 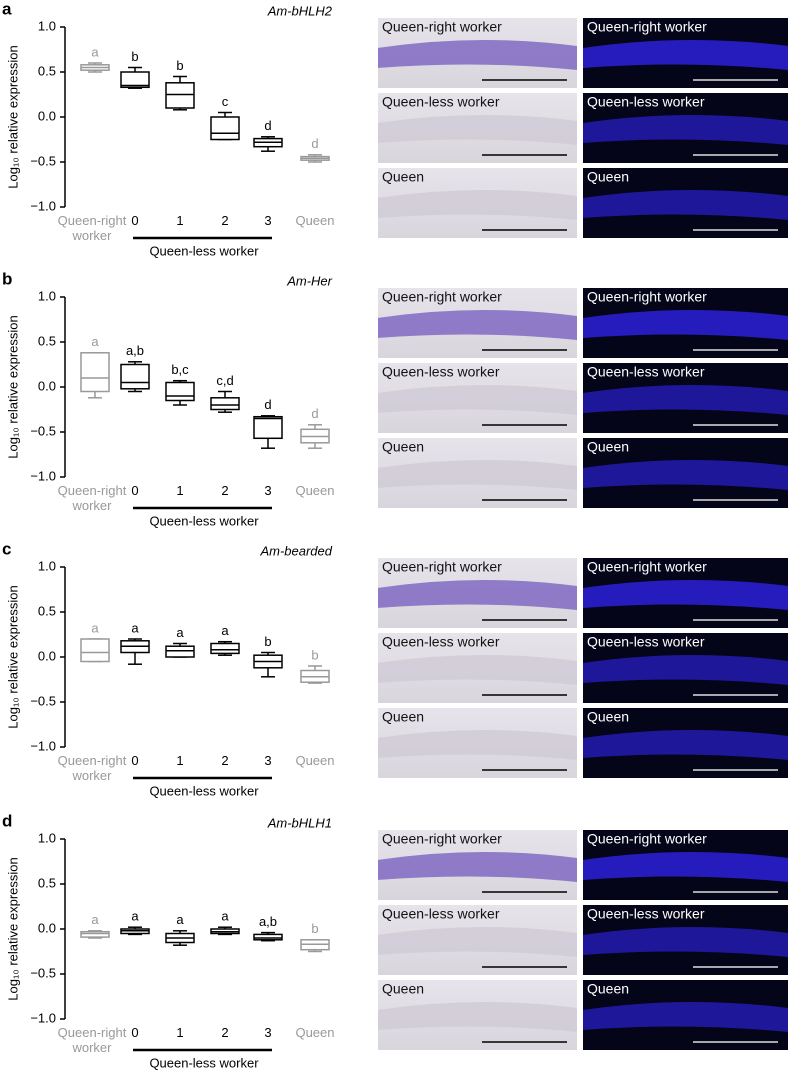 I want to click on gene-title: Am-bHLH1, so click(x=299, y=822).